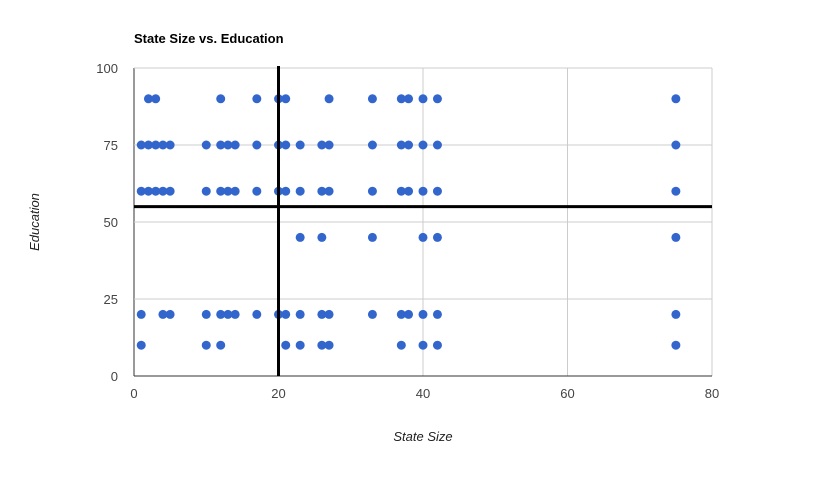 The image size is (819, 477). Describe the element at coordinates (209, 38) in the screenshot. I see `chart-title: State Size vs. Education` at that location.